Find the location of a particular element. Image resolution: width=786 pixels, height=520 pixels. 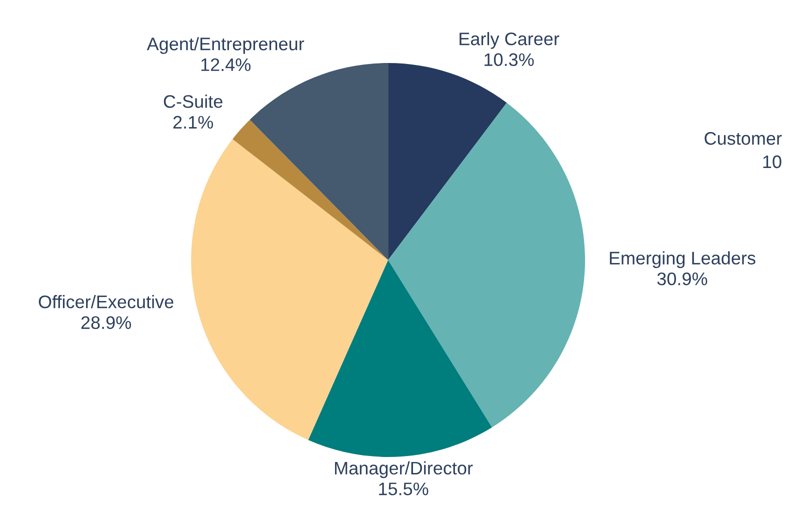

data-label: 15.5% is located at coordinates (403, 489).